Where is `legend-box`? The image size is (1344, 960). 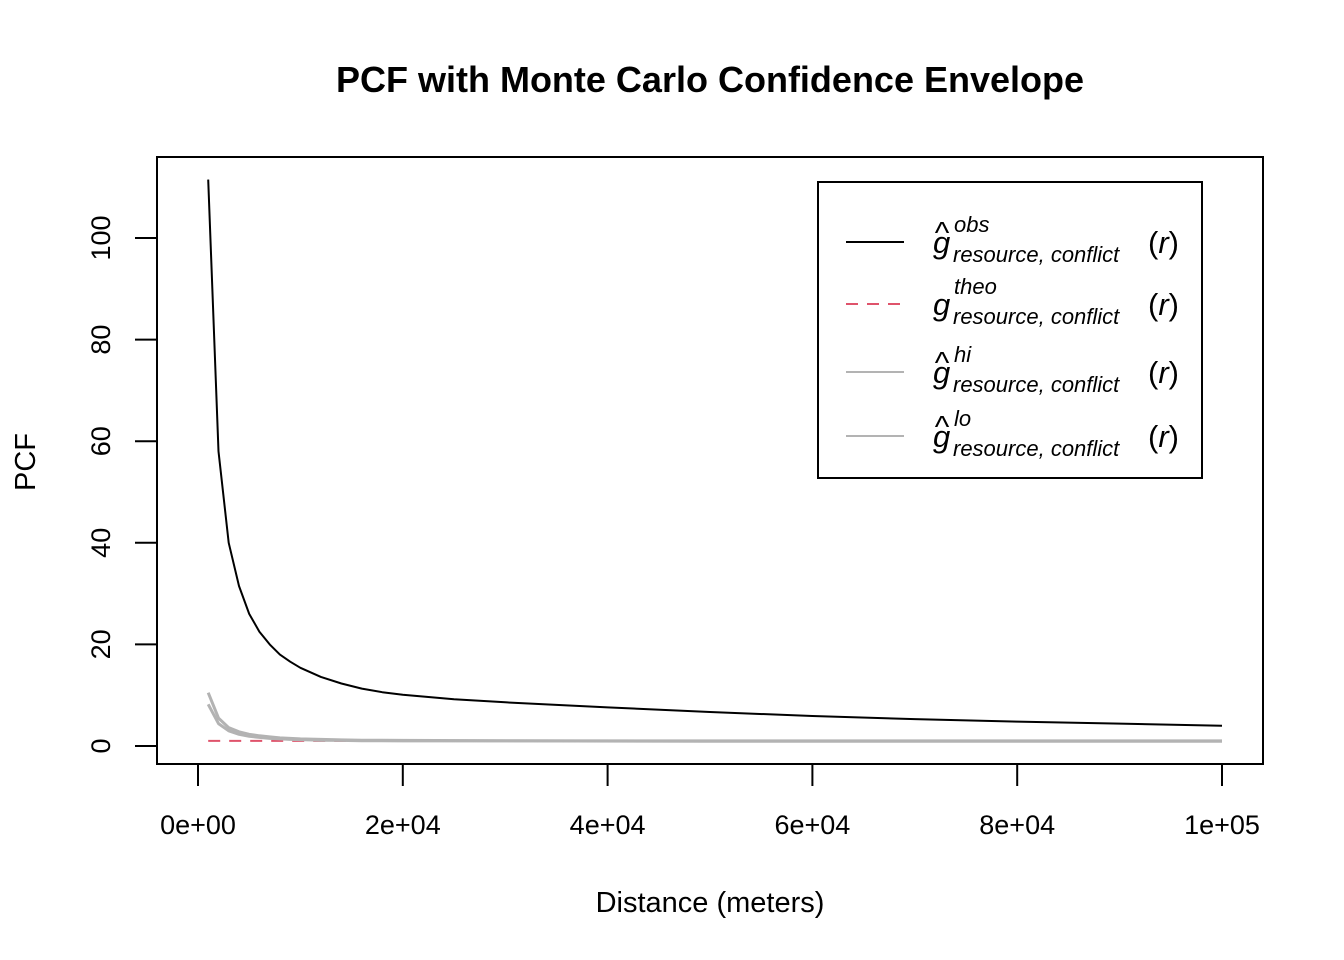
legend-box is located at coordinates (1010, 330).